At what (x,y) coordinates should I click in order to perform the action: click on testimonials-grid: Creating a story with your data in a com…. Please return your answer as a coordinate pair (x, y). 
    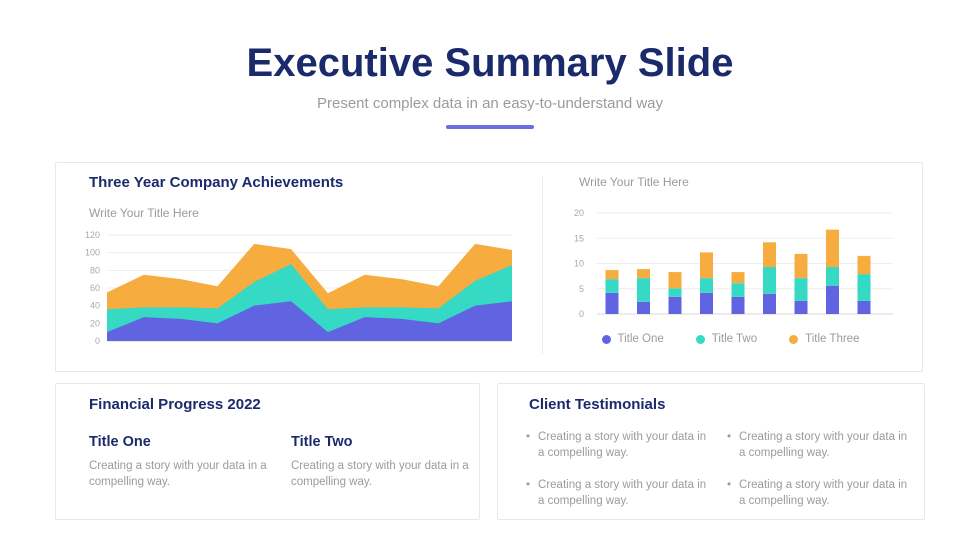
    Looking at the image, I should click on (720, 469).